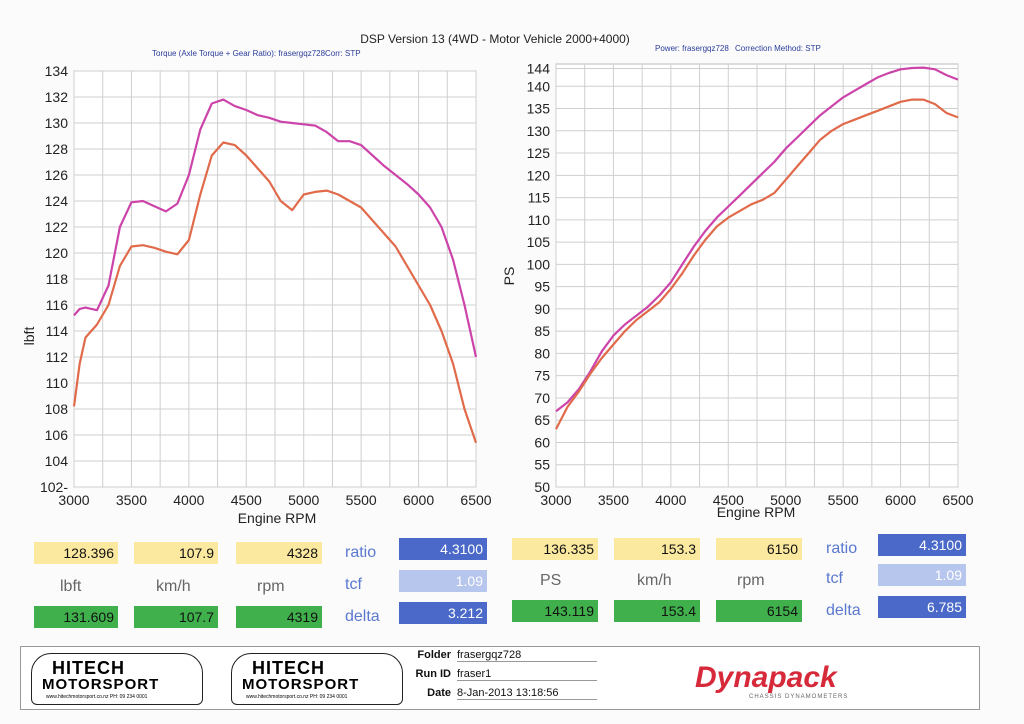 This screenshot has width=1024, height=724. I want to click on ratio-label-right: ratio, so click(842, 548).